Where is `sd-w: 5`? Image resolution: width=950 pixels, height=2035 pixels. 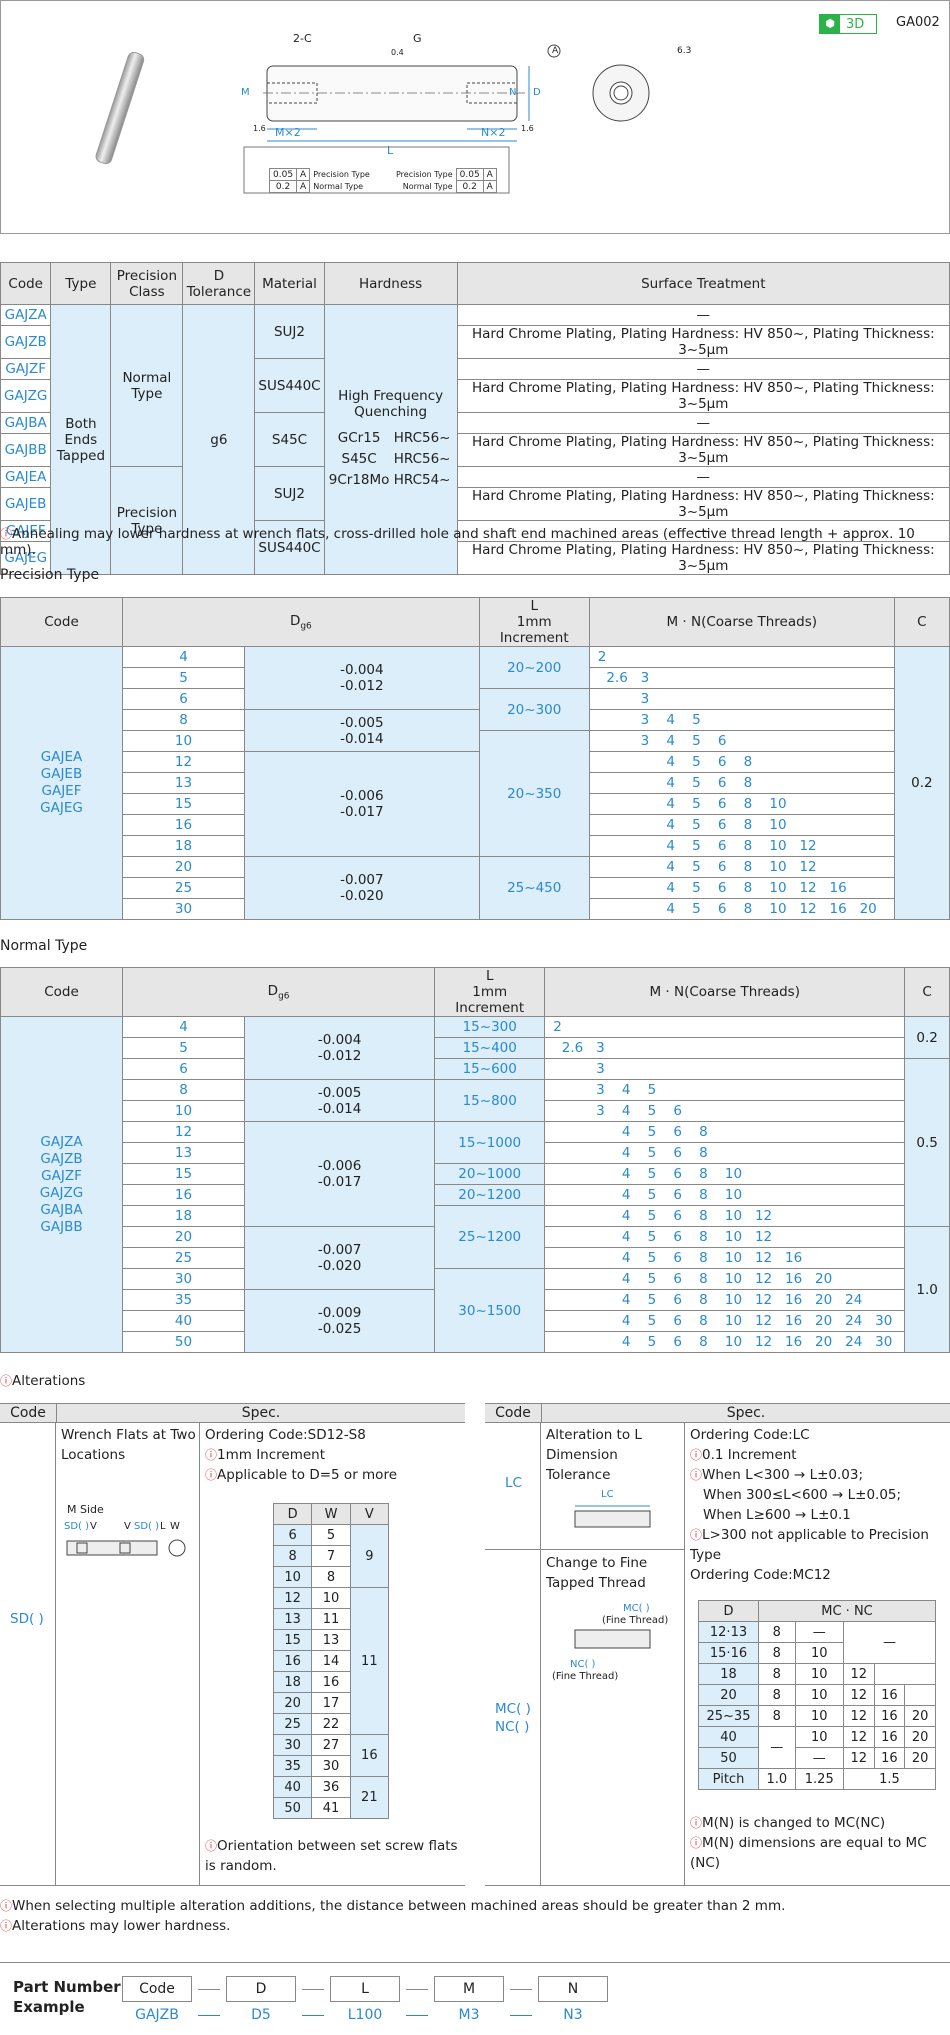
sd-w: 5 is located at coordinates (331, 1535).